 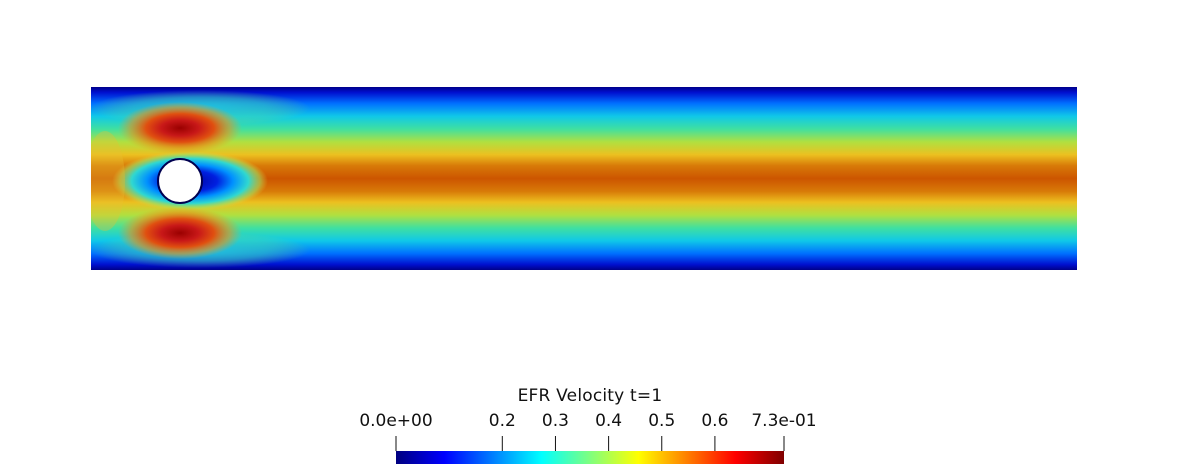 What do you see at coordinates (590, 443) in the screenshot?
I see `colorbar-ticks` at bounding box center [590, 443].